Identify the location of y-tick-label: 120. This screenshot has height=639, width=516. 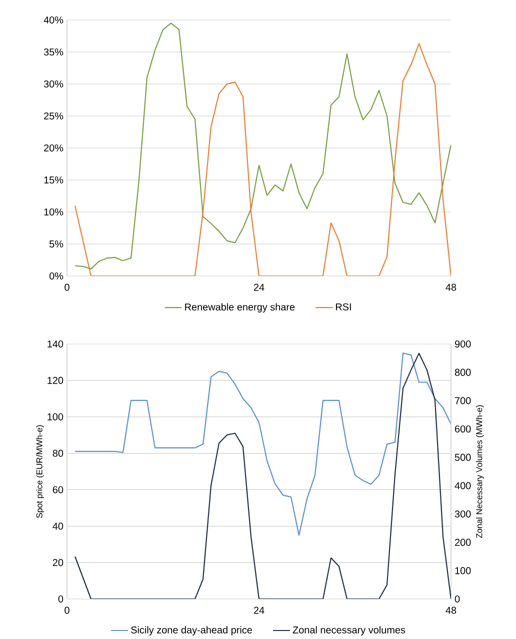
(56, 380).